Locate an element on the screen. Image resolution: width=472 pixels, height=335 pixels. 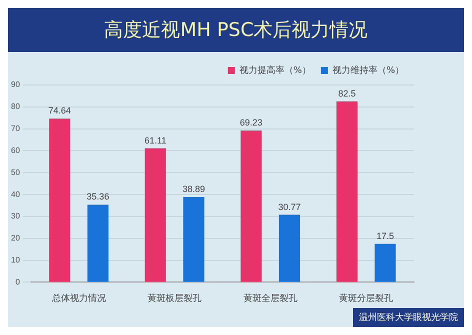
y-tick-label: 0 is located at coordinates (17, 281).